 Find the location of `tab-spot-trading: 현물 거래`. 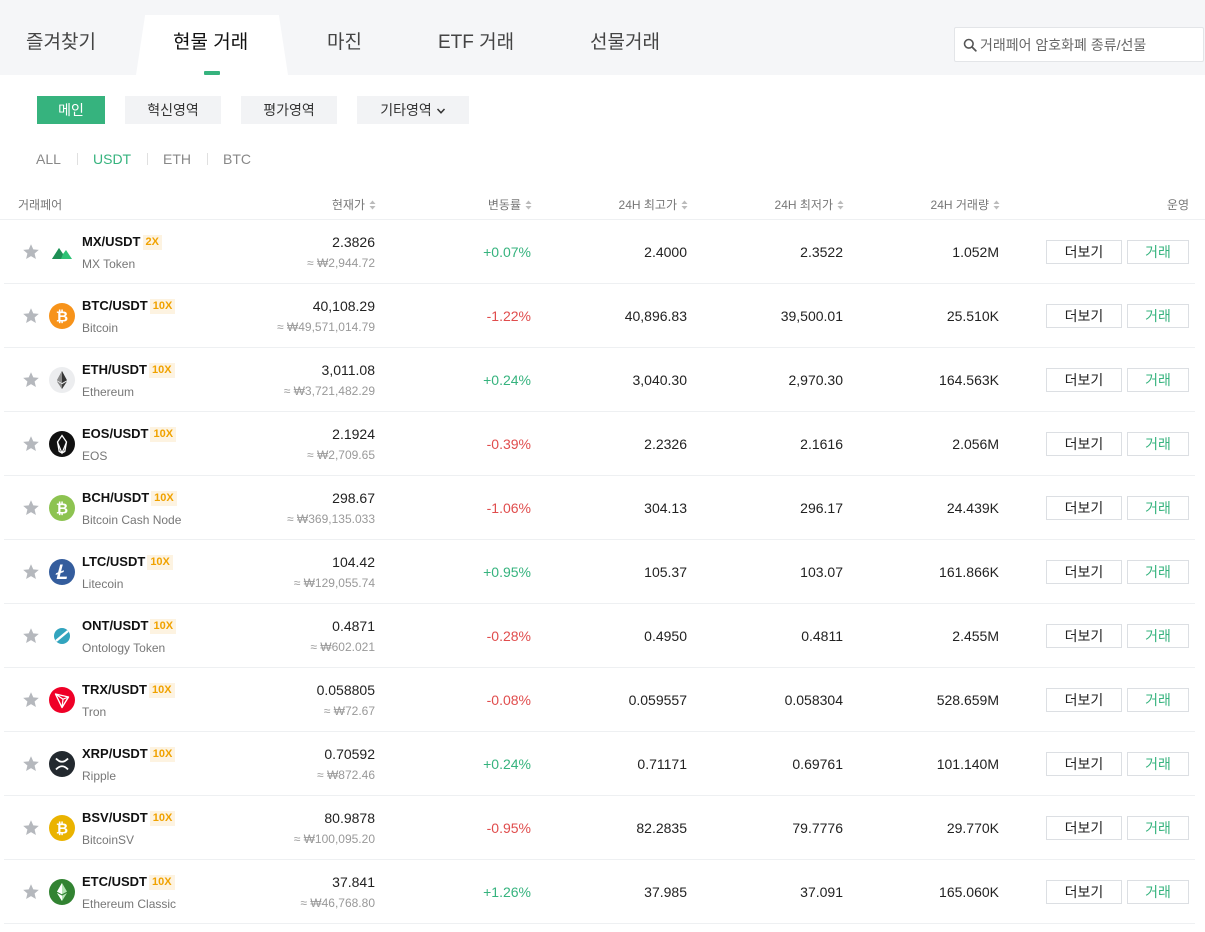

tab-spot-trading: 현물 거래 is located at coordinates (211, 42).